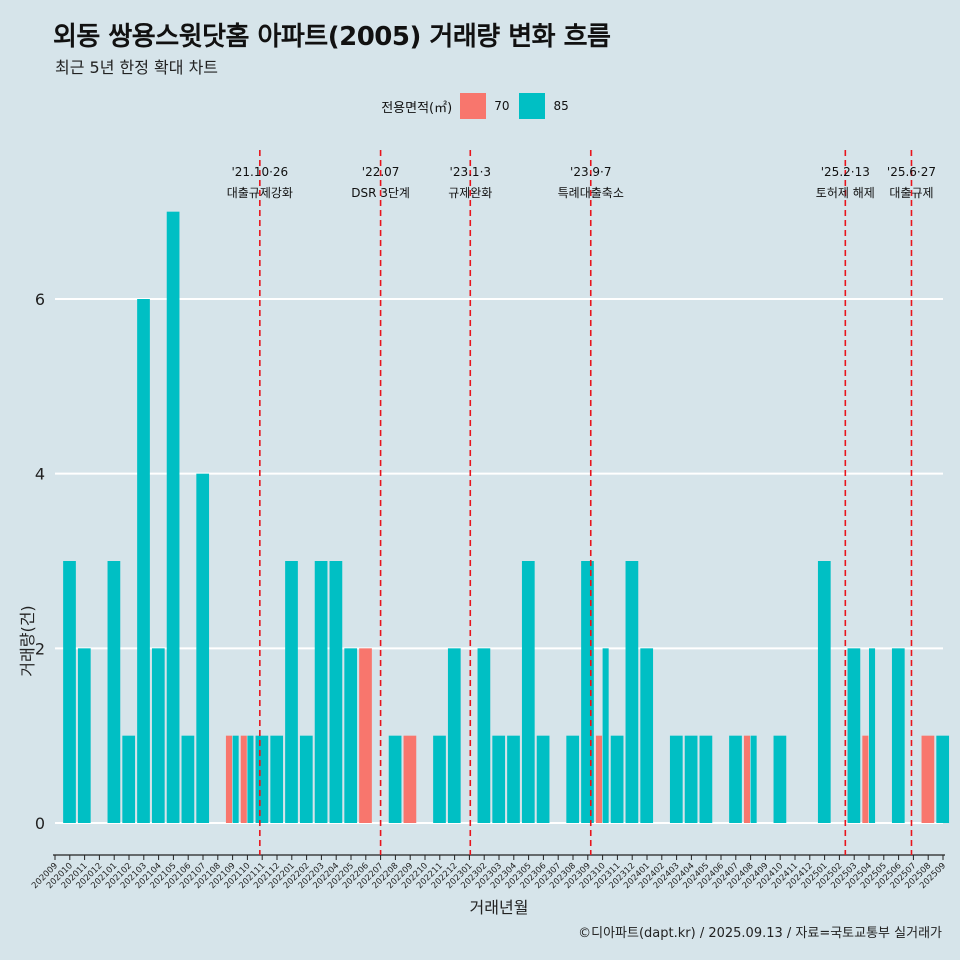 This screenshot has height=960, width=960. Describe the element at coordinates (499, 907) in the screenshot. I see `x-axis-title: 거래년월` at that location.